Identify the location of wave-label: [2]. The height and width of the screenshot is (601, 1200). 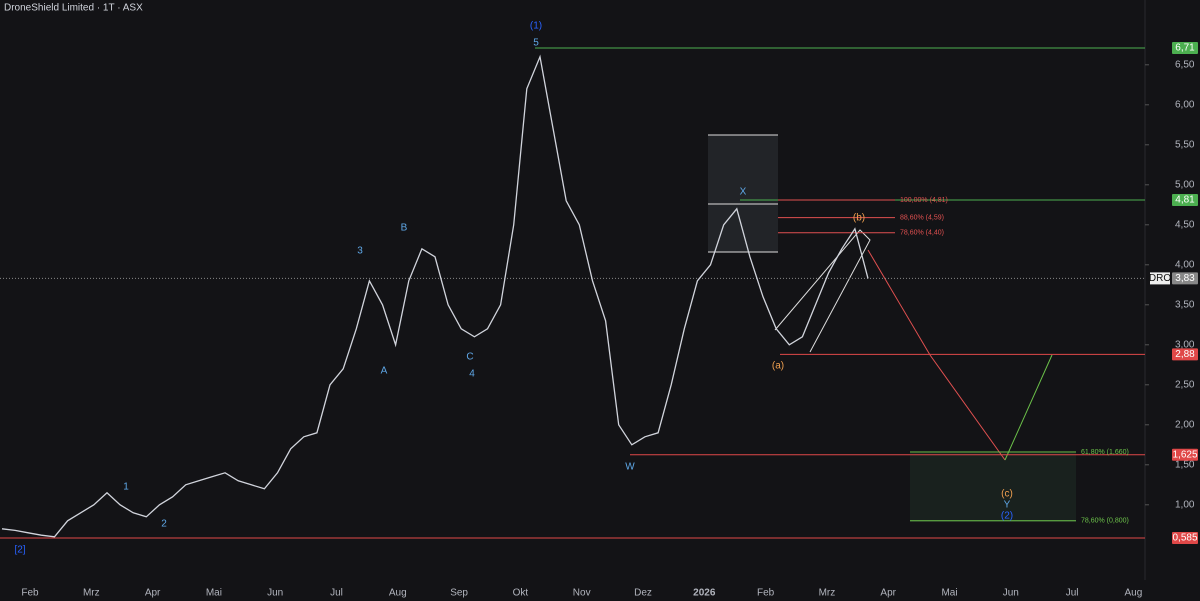
(19, 550).